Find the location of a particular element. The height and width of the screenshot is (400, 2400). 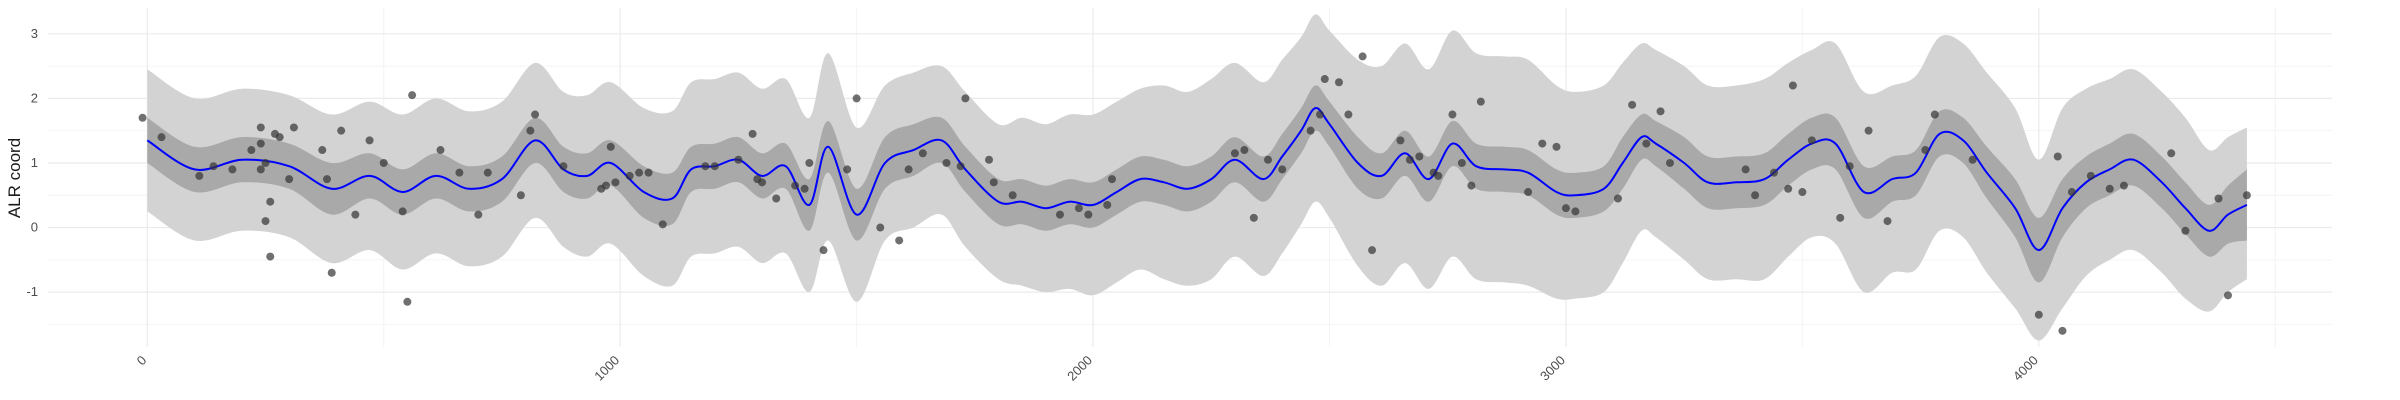

x-axis-tick-labels: 0 1000 2000 3000 4000 is located at coordinates (1087, 368).